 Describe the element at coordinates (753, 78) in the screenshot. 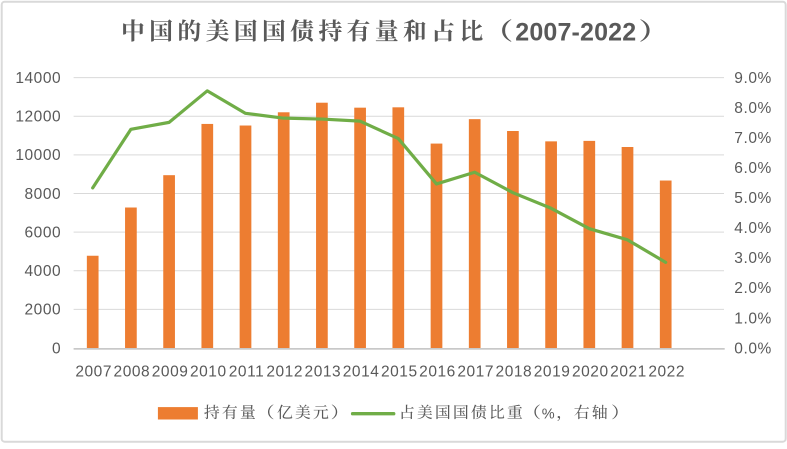

I see `svg-text: 9.0%` at that location.